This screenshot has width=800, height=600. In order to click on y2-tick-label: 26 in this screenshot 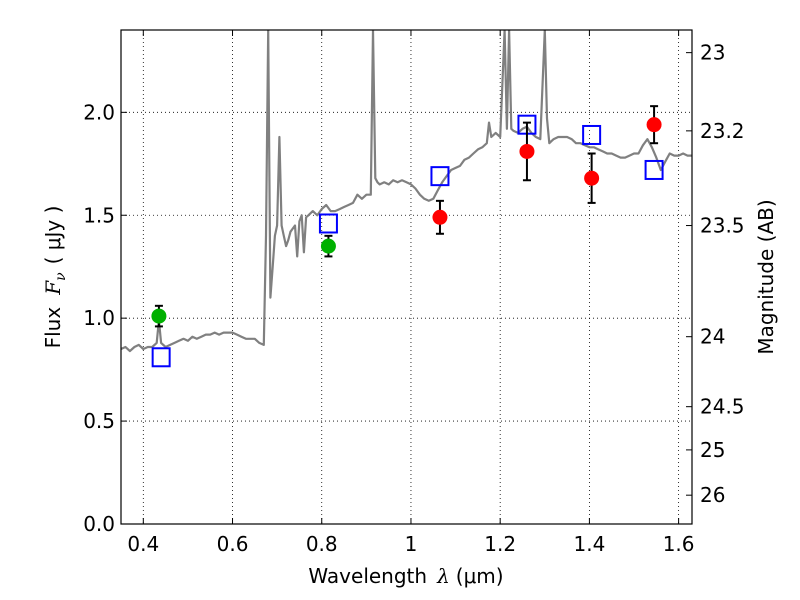, I will do `click(712, 495)`.